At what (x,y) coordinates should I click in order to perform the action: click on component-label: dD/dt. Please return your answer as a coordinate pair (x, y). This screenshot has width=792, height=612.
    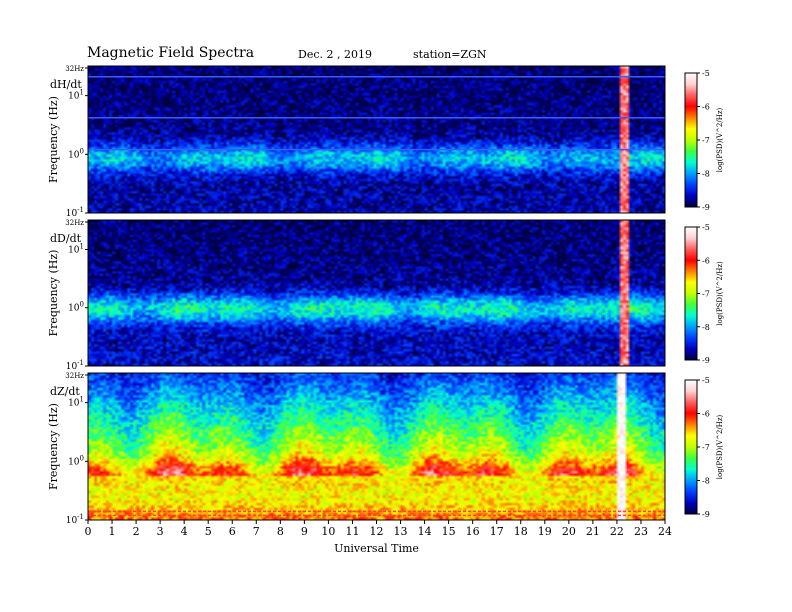
    Looking at the image, I should click on (66, 238).